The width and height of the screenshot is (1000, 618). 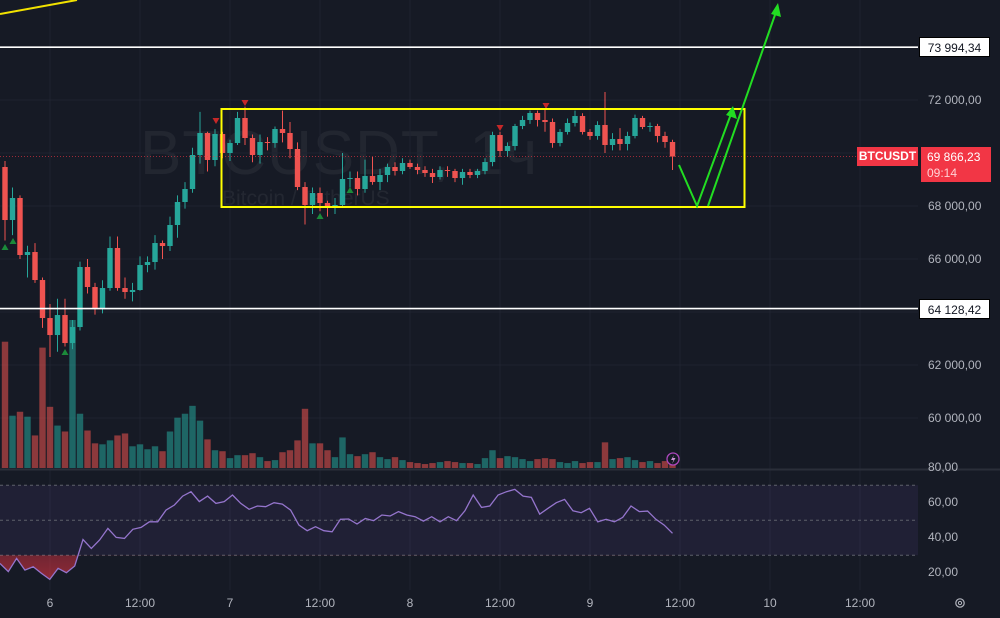 What do you see at coordinates (483, 158) in the screenshot?
I see `range-rectangle` at bounding box center [483, 158].